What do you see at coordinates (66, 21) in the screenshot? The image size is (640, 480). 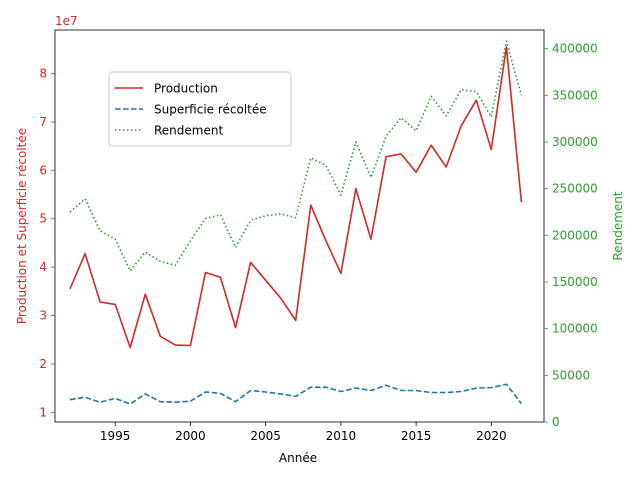 I see `offset-label: 1e7` at bounding box center [66, 21].